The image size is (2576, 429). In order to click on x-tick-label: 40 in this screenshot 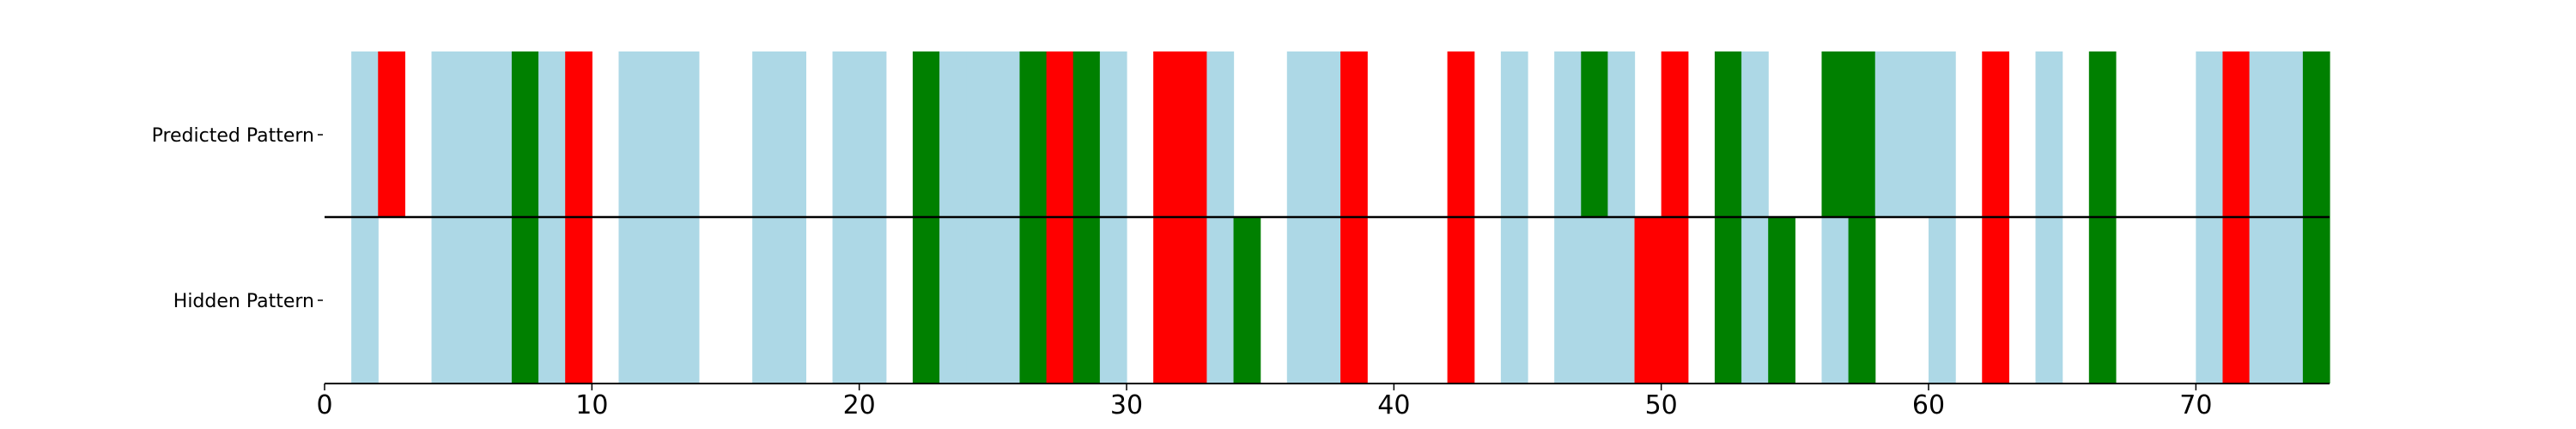, I will do `click(1393, 405)`.